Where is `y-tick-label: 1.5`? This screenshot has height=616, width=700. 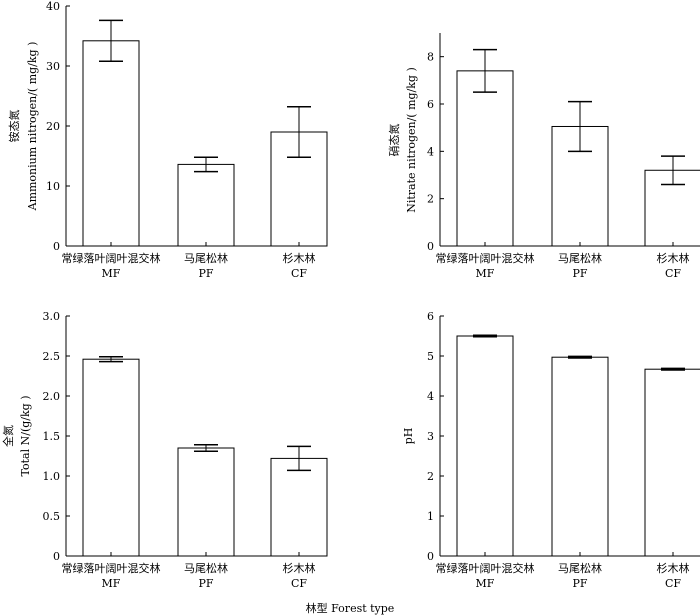 y-tick-label: 1.5 is located at coordinates (52, 436).